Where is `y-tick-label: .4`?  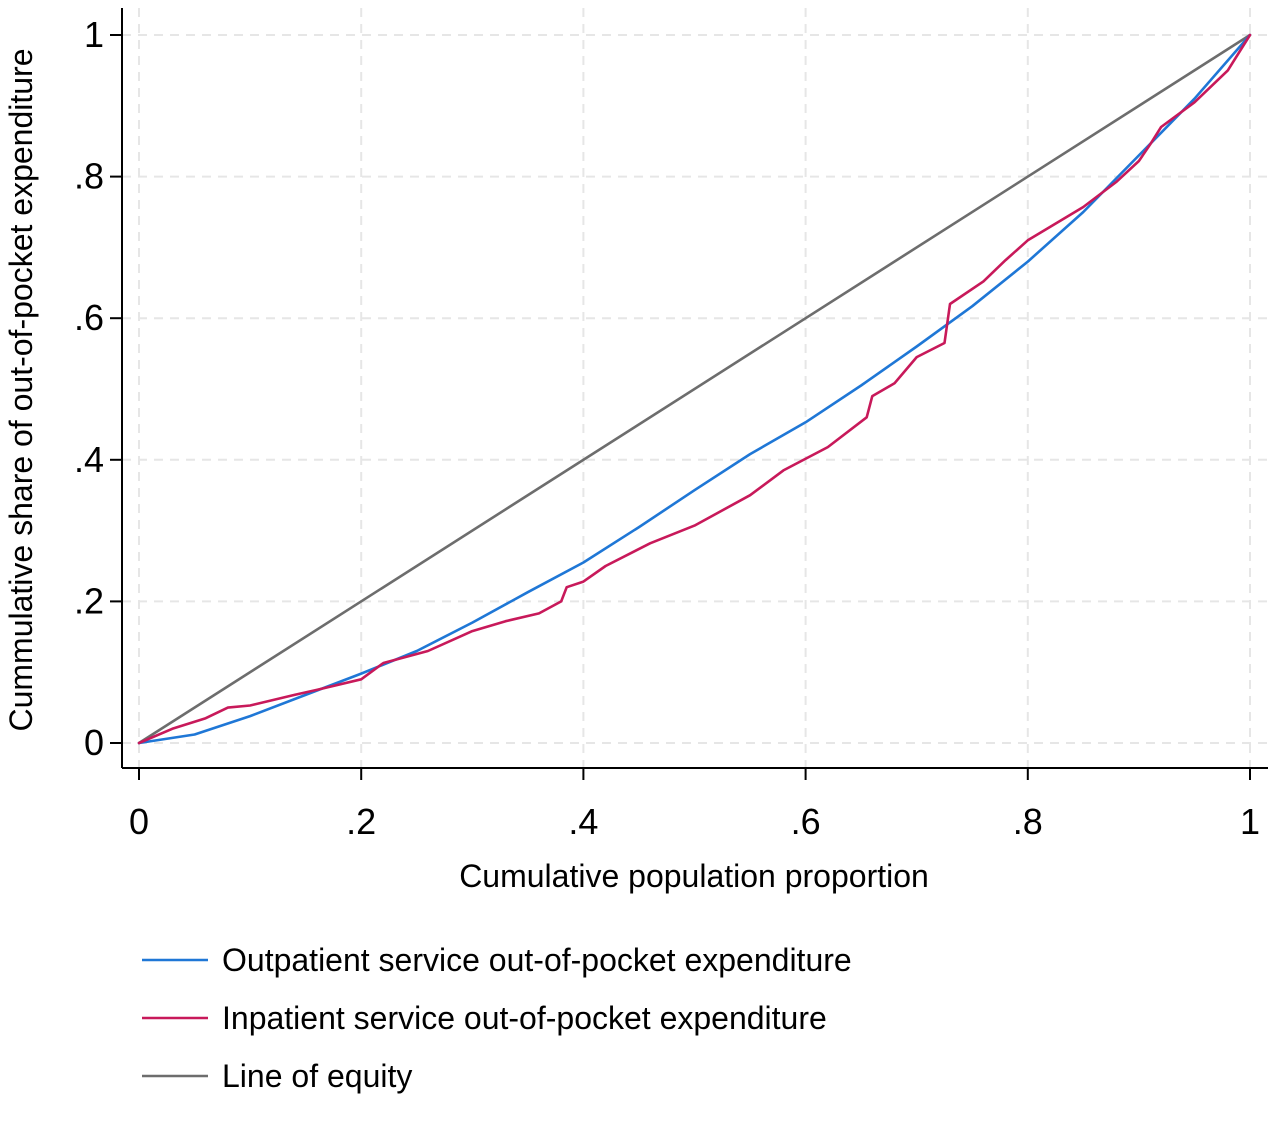 y-tick-label: .4 is located at coordinates (89, 459).